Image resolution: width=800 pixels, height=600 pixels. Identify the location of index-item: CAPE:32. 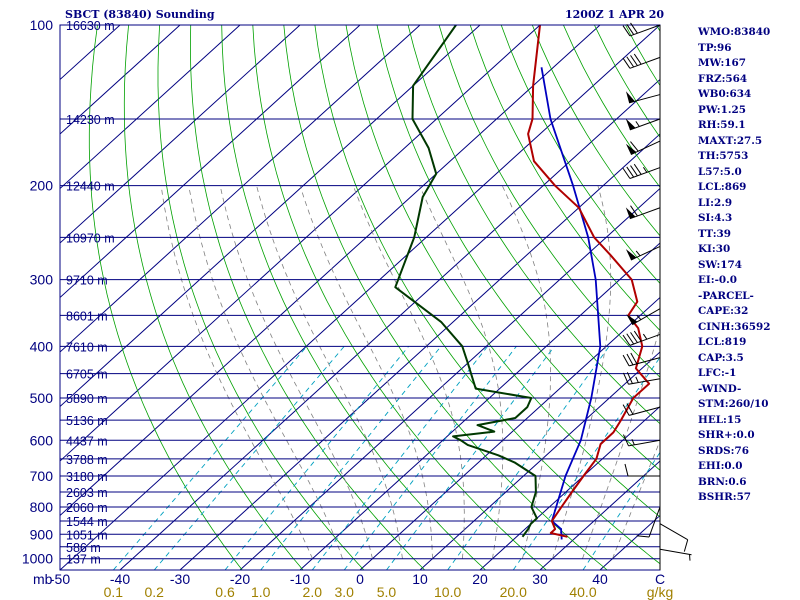
(723, 311).